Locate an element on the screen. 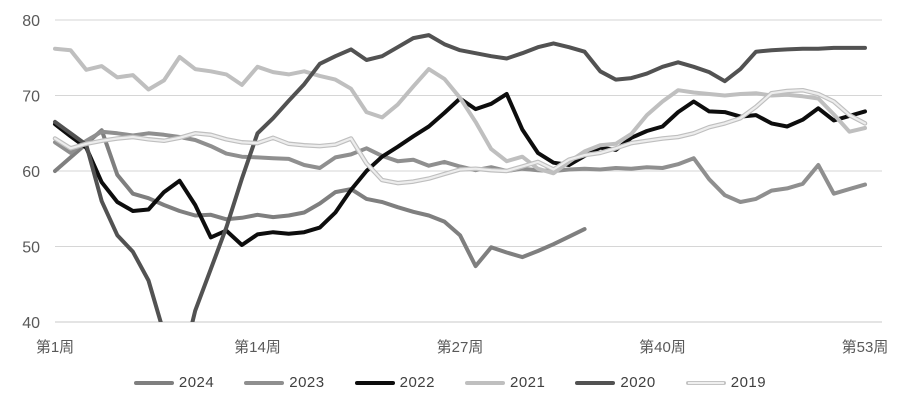  y-axis-tick-50: 50 is located at coordinates (31, 248).